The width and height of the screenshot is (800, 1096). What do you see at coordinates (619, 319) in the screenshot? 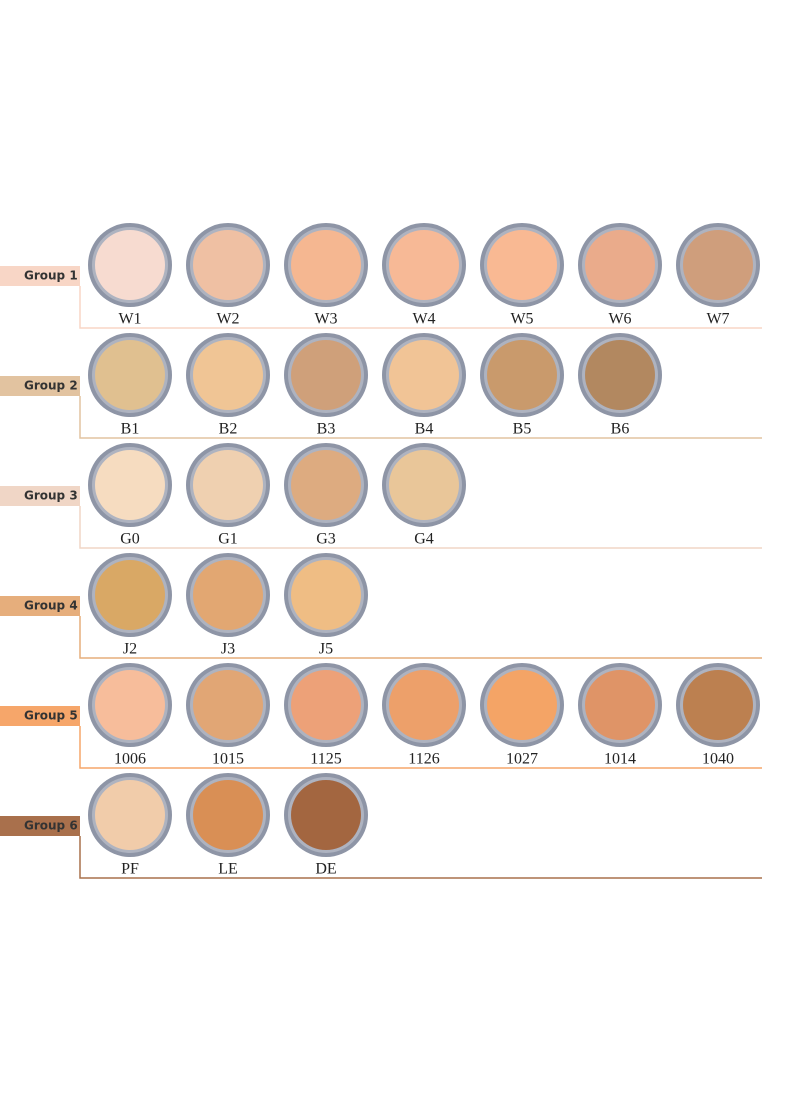
I see `swatch-code: W6` at bounding box center [619, 319].